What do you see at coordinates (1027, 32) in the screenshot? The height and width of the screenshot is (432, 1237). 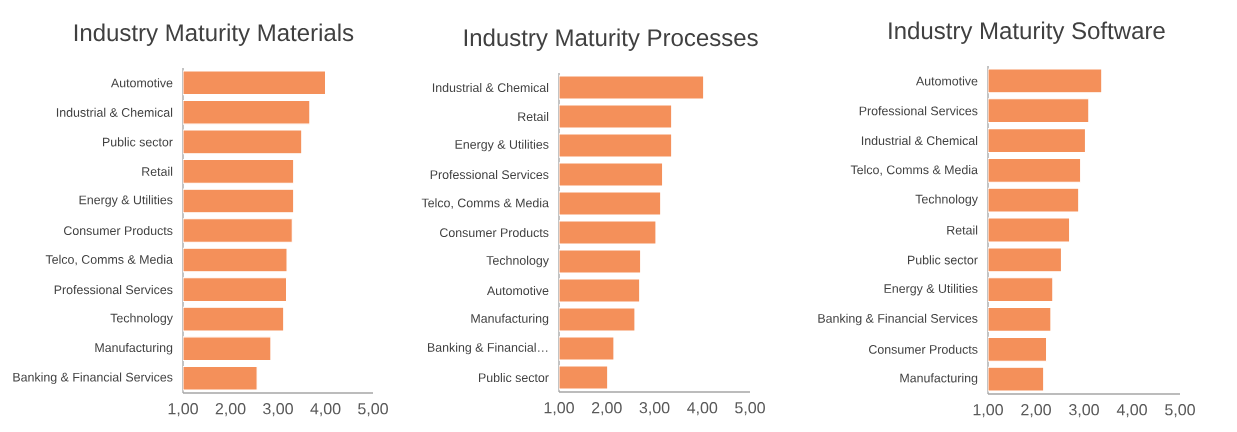 I see `chart-title: Industry Maturity Software` at bounding box center [1027, 32].